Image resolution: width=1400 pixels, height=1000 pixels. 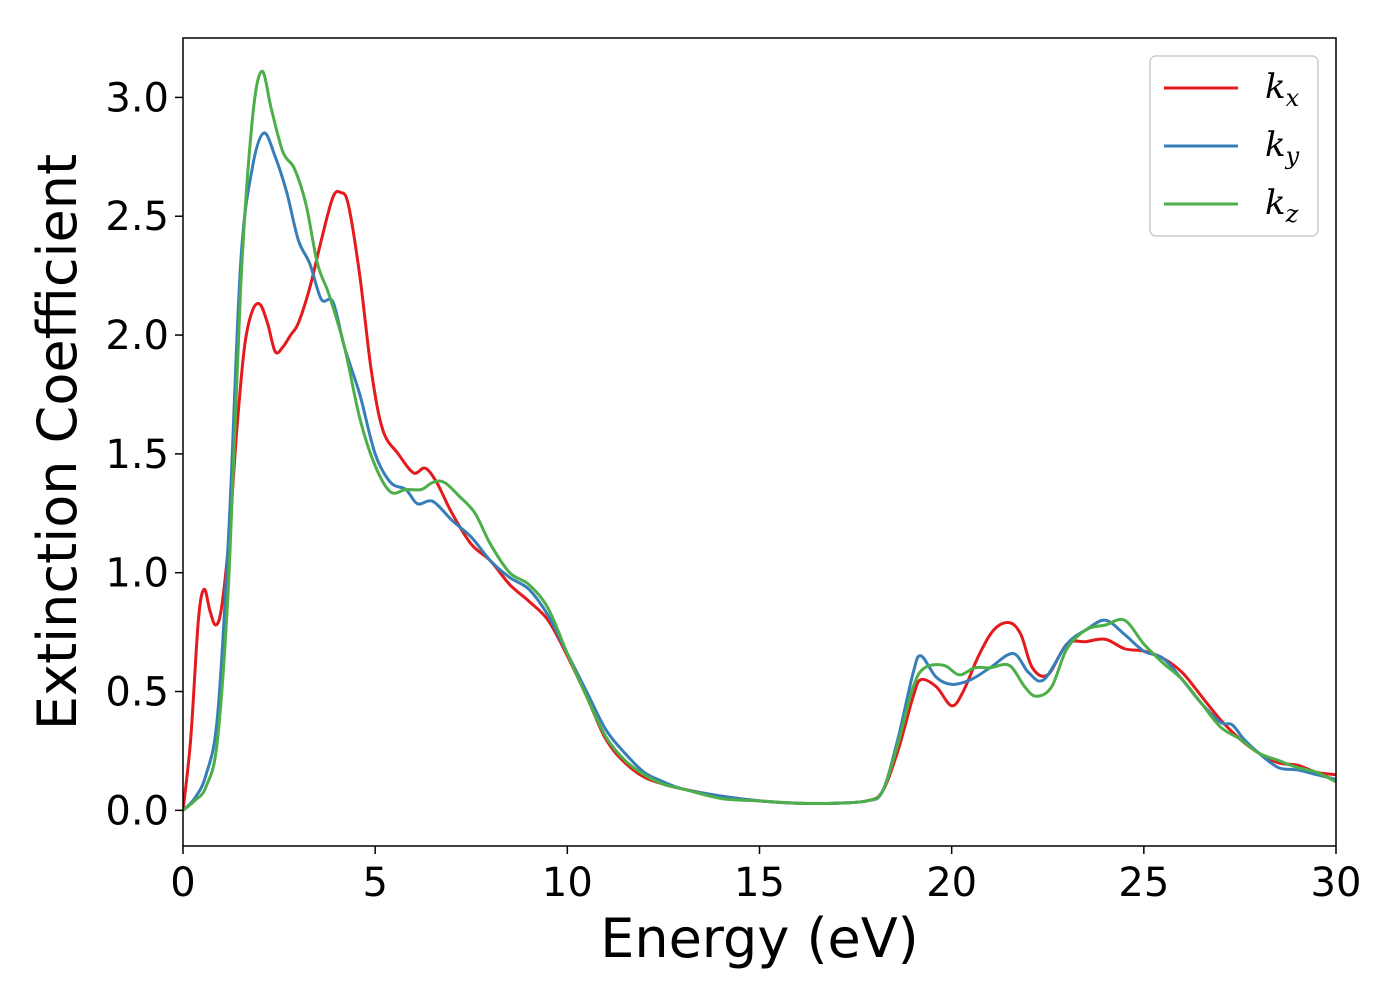 I want to click on y-axis-ticks: 0.0 0.5 1.0 1.5 2.0 2.5 3.0, so click(x=144, y=454).